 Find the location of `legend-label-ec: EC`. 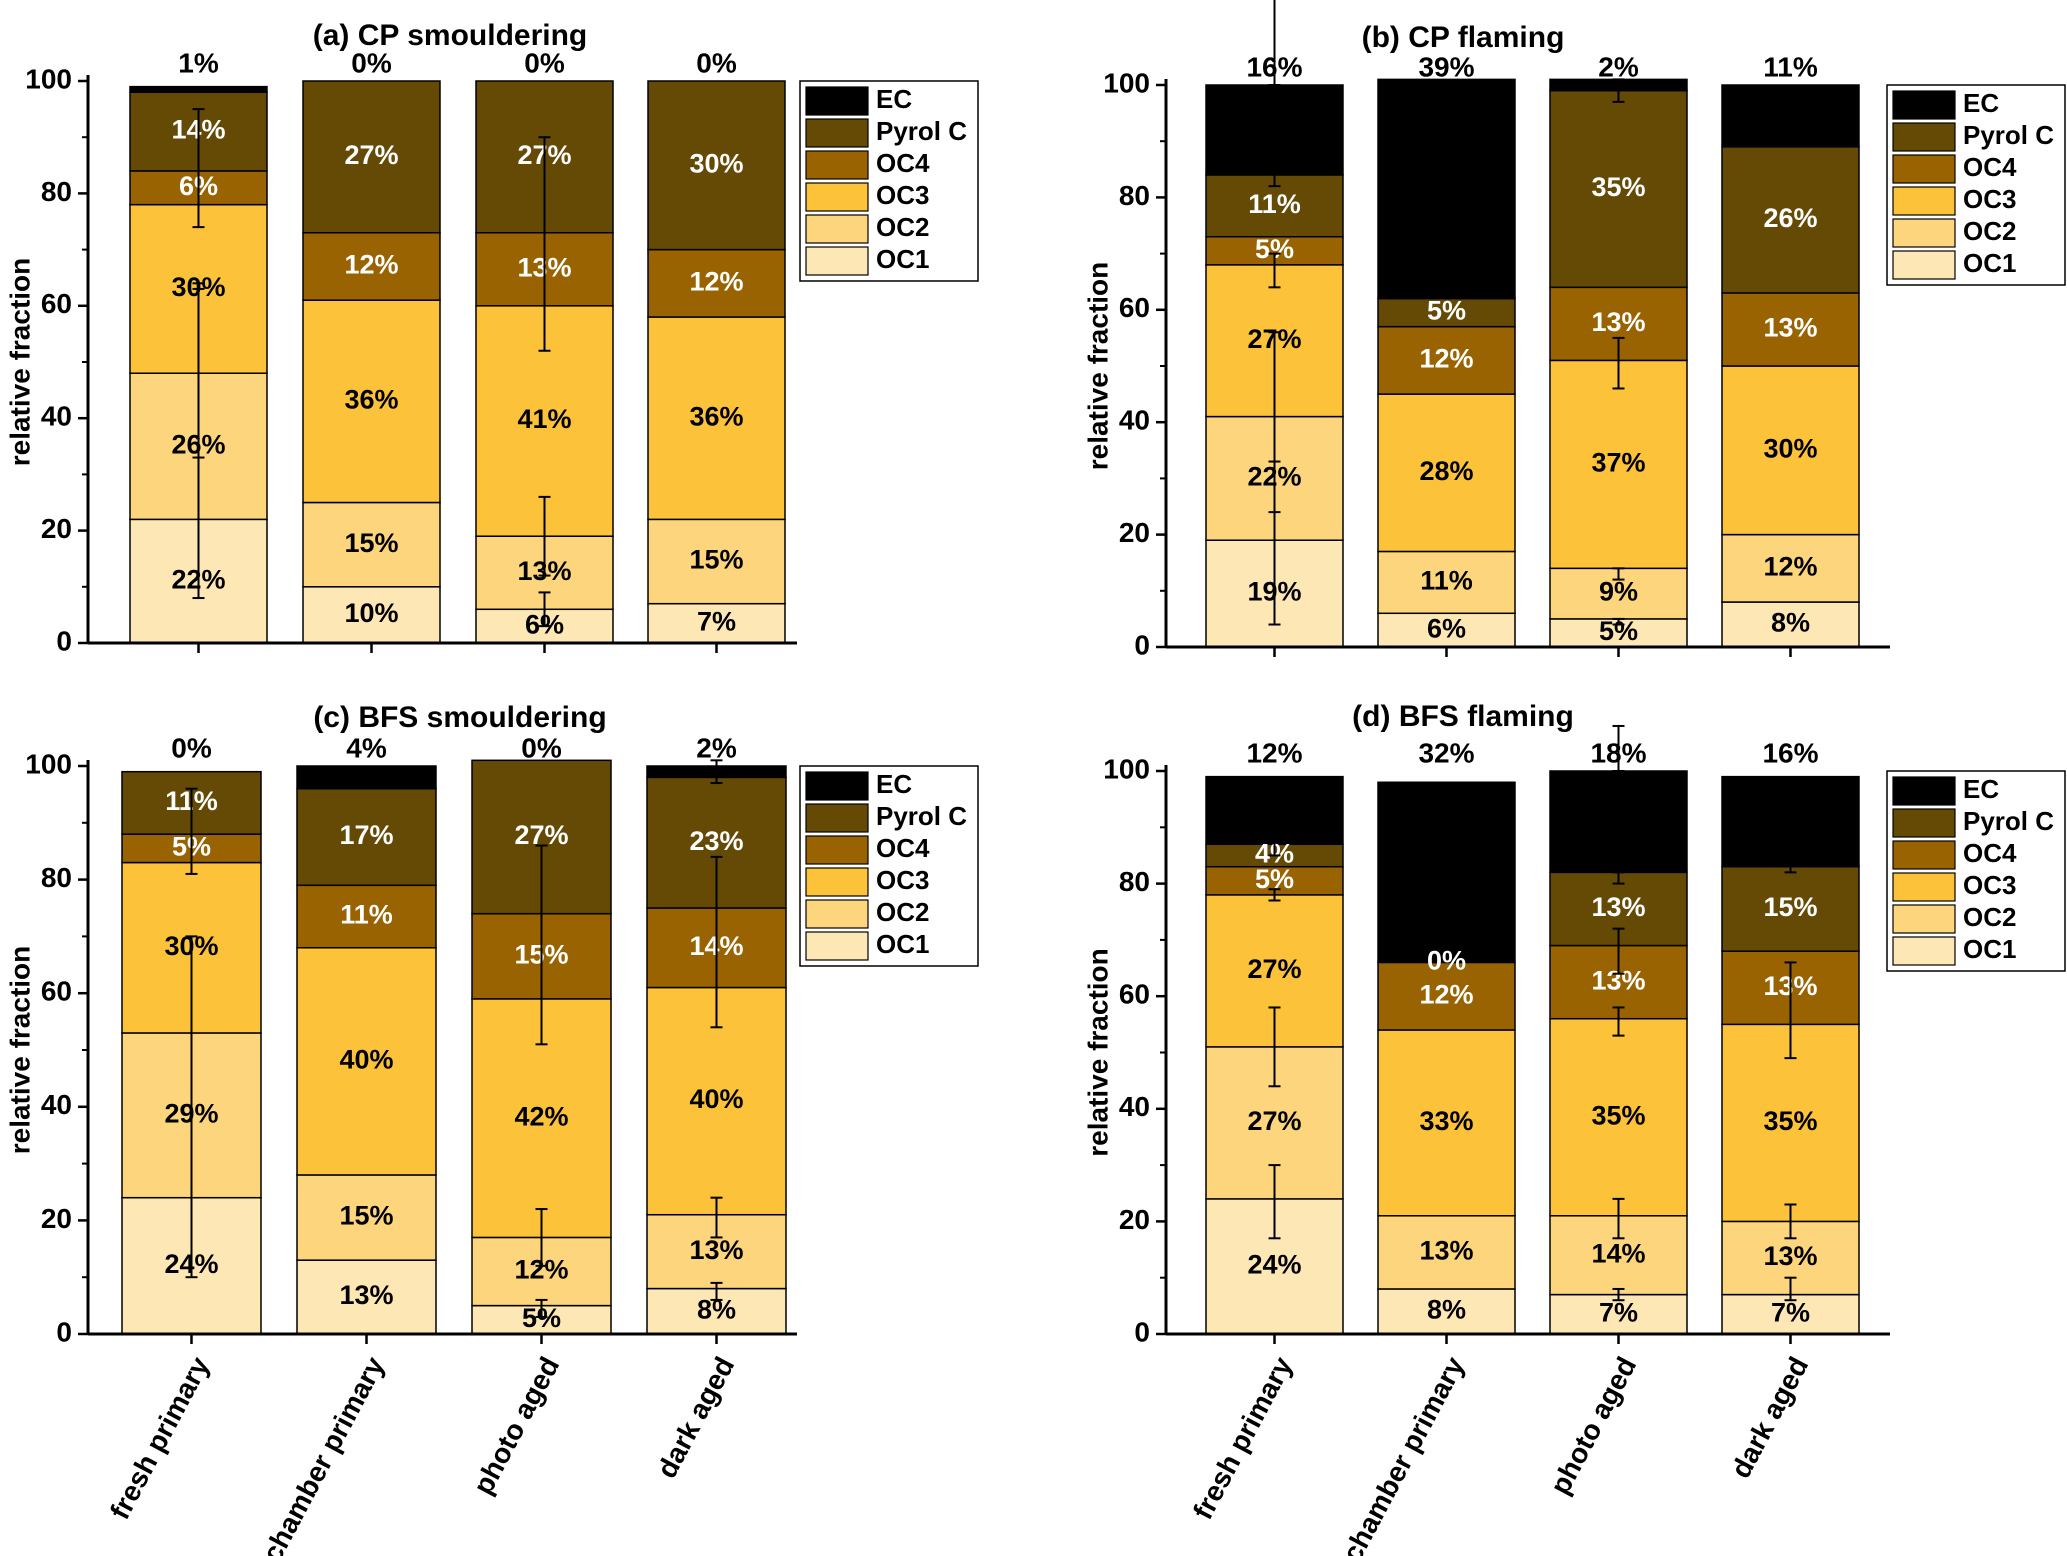

legend-label-ec: EC is located at coordinates (1981, 789).